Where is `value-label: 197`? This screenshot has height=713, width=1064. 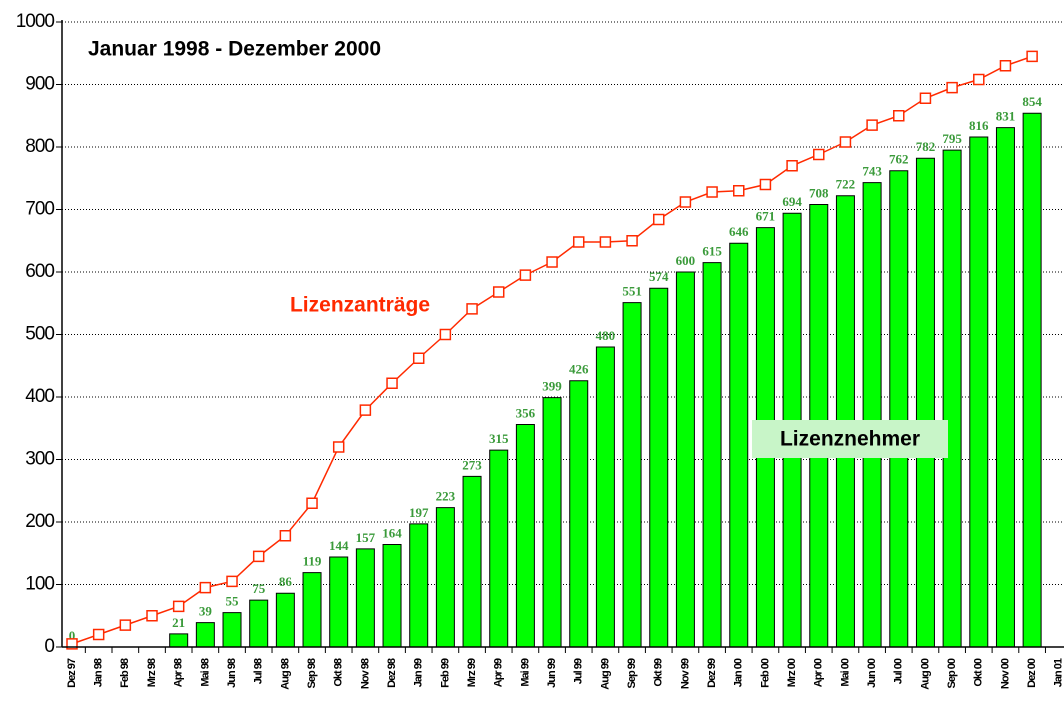 value-label: 197 is located at coordinates (419, 512).